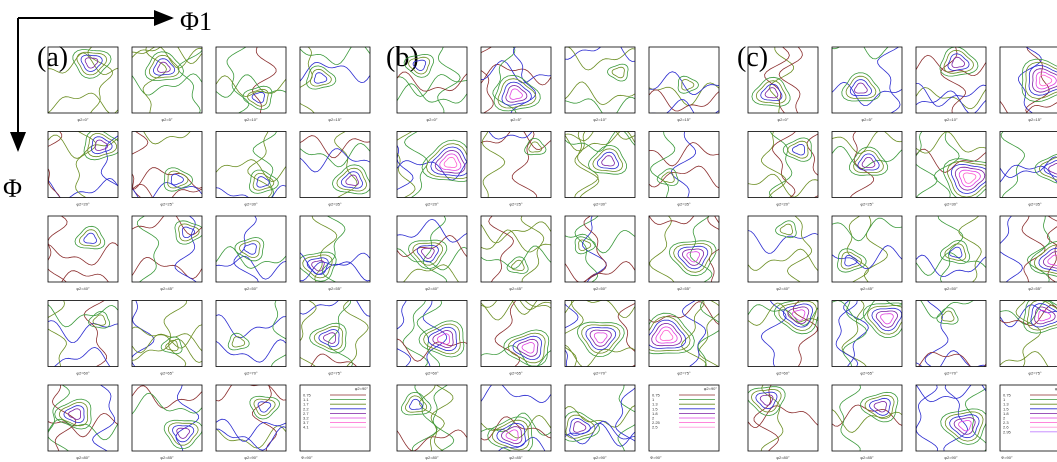  Describe the element at coordinates (167, 288) in the screenshot. I see `caption: φ2=45°` at that location.